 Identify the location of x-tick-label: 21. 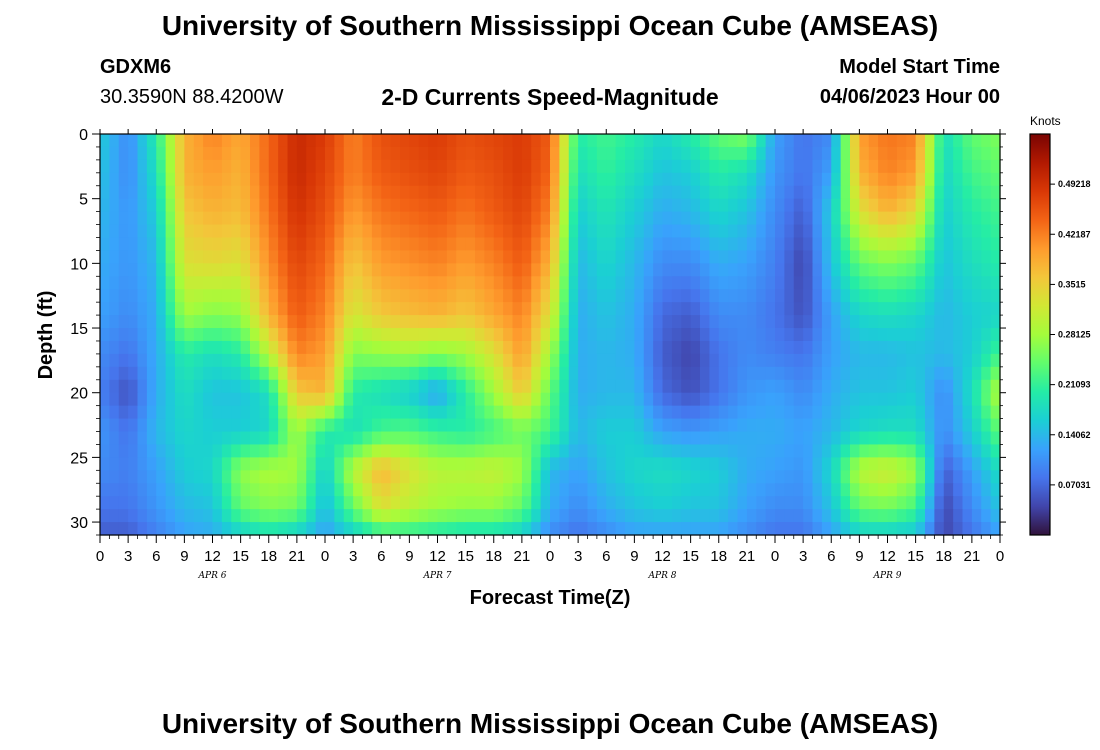
(522, 556).